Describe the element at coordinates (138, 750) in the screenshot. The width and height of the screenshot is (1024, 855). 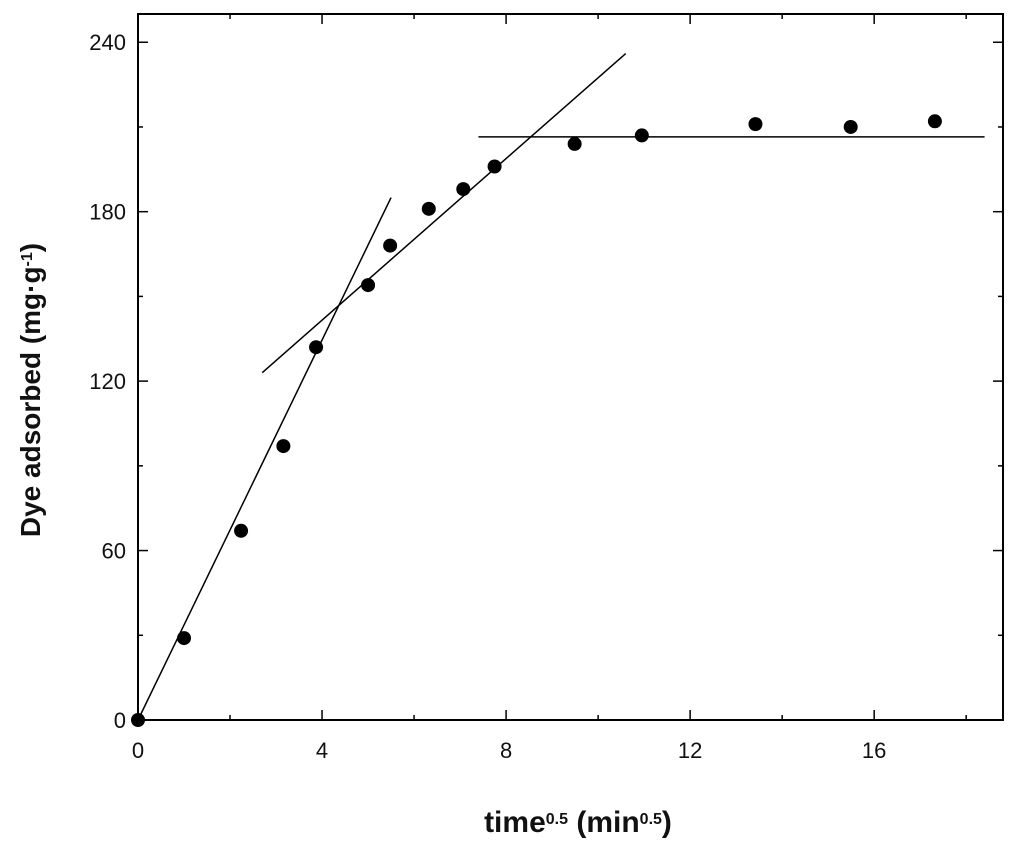
I see `x-tick-label: 0` at that location.